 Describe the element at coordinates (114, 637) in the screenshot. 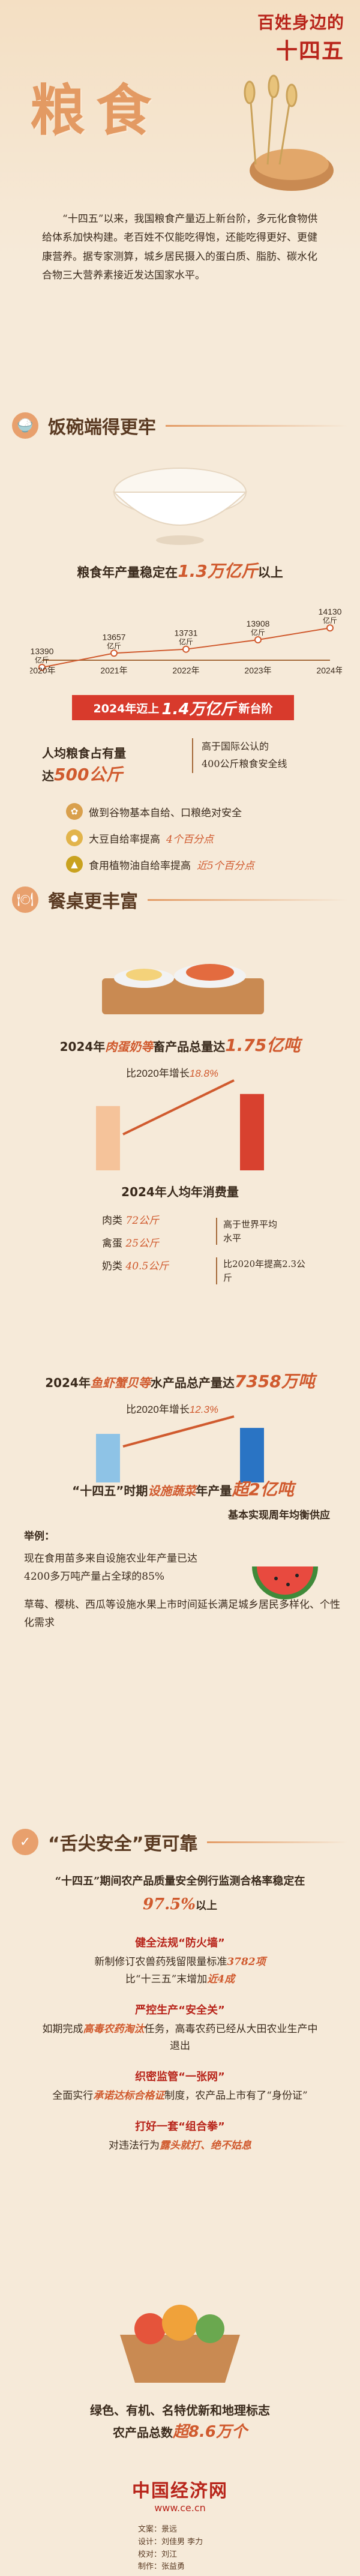

I see `timeline-value: 13657` at that location.